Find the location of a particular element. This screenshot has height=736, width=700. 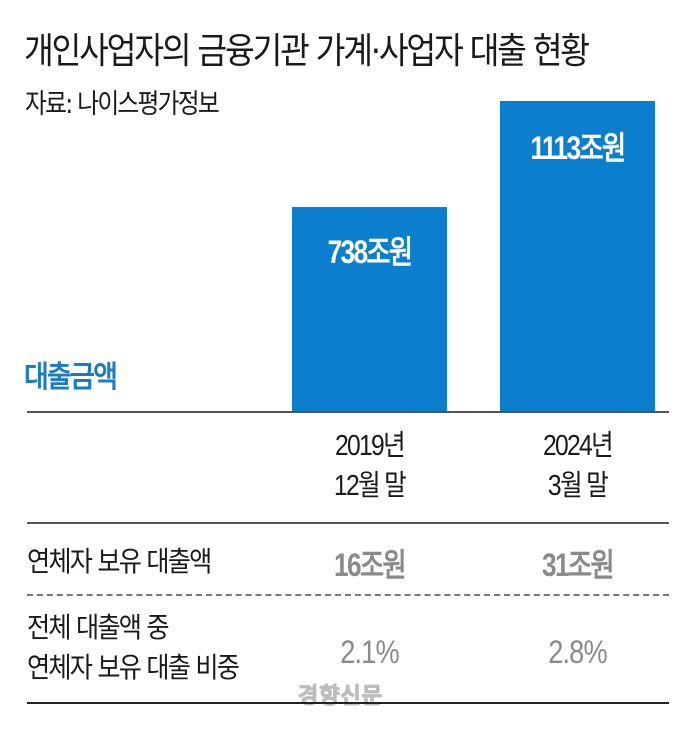

value-overdue-2019: 16조원 is located at coordinates (370, 565).